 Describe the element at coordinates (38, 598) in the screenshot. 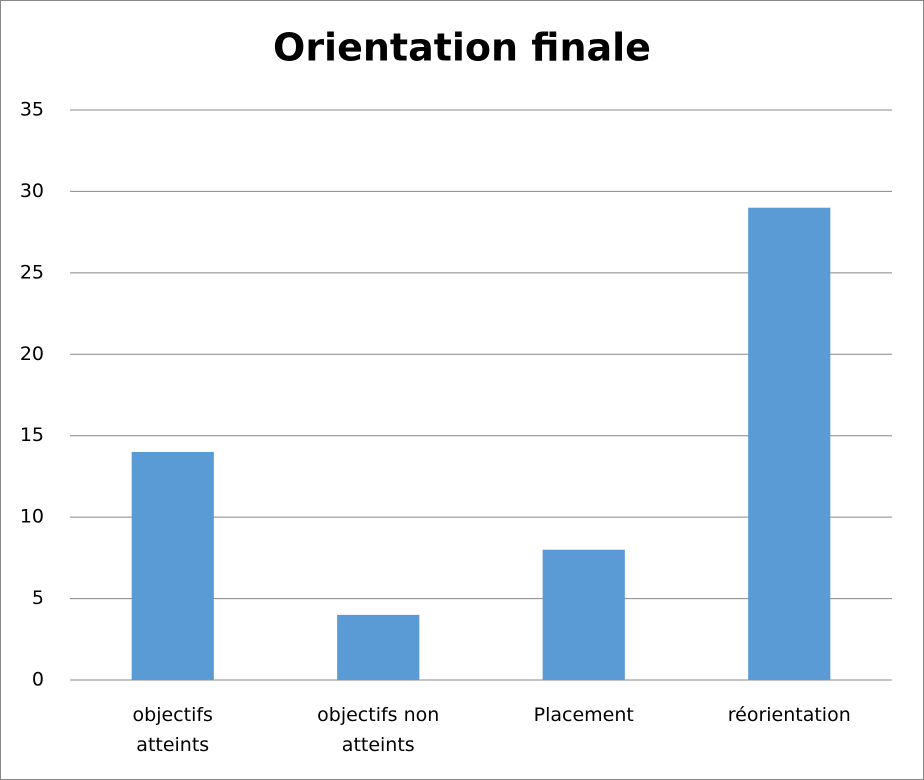

I see `y-tick-label: 5` at that location.